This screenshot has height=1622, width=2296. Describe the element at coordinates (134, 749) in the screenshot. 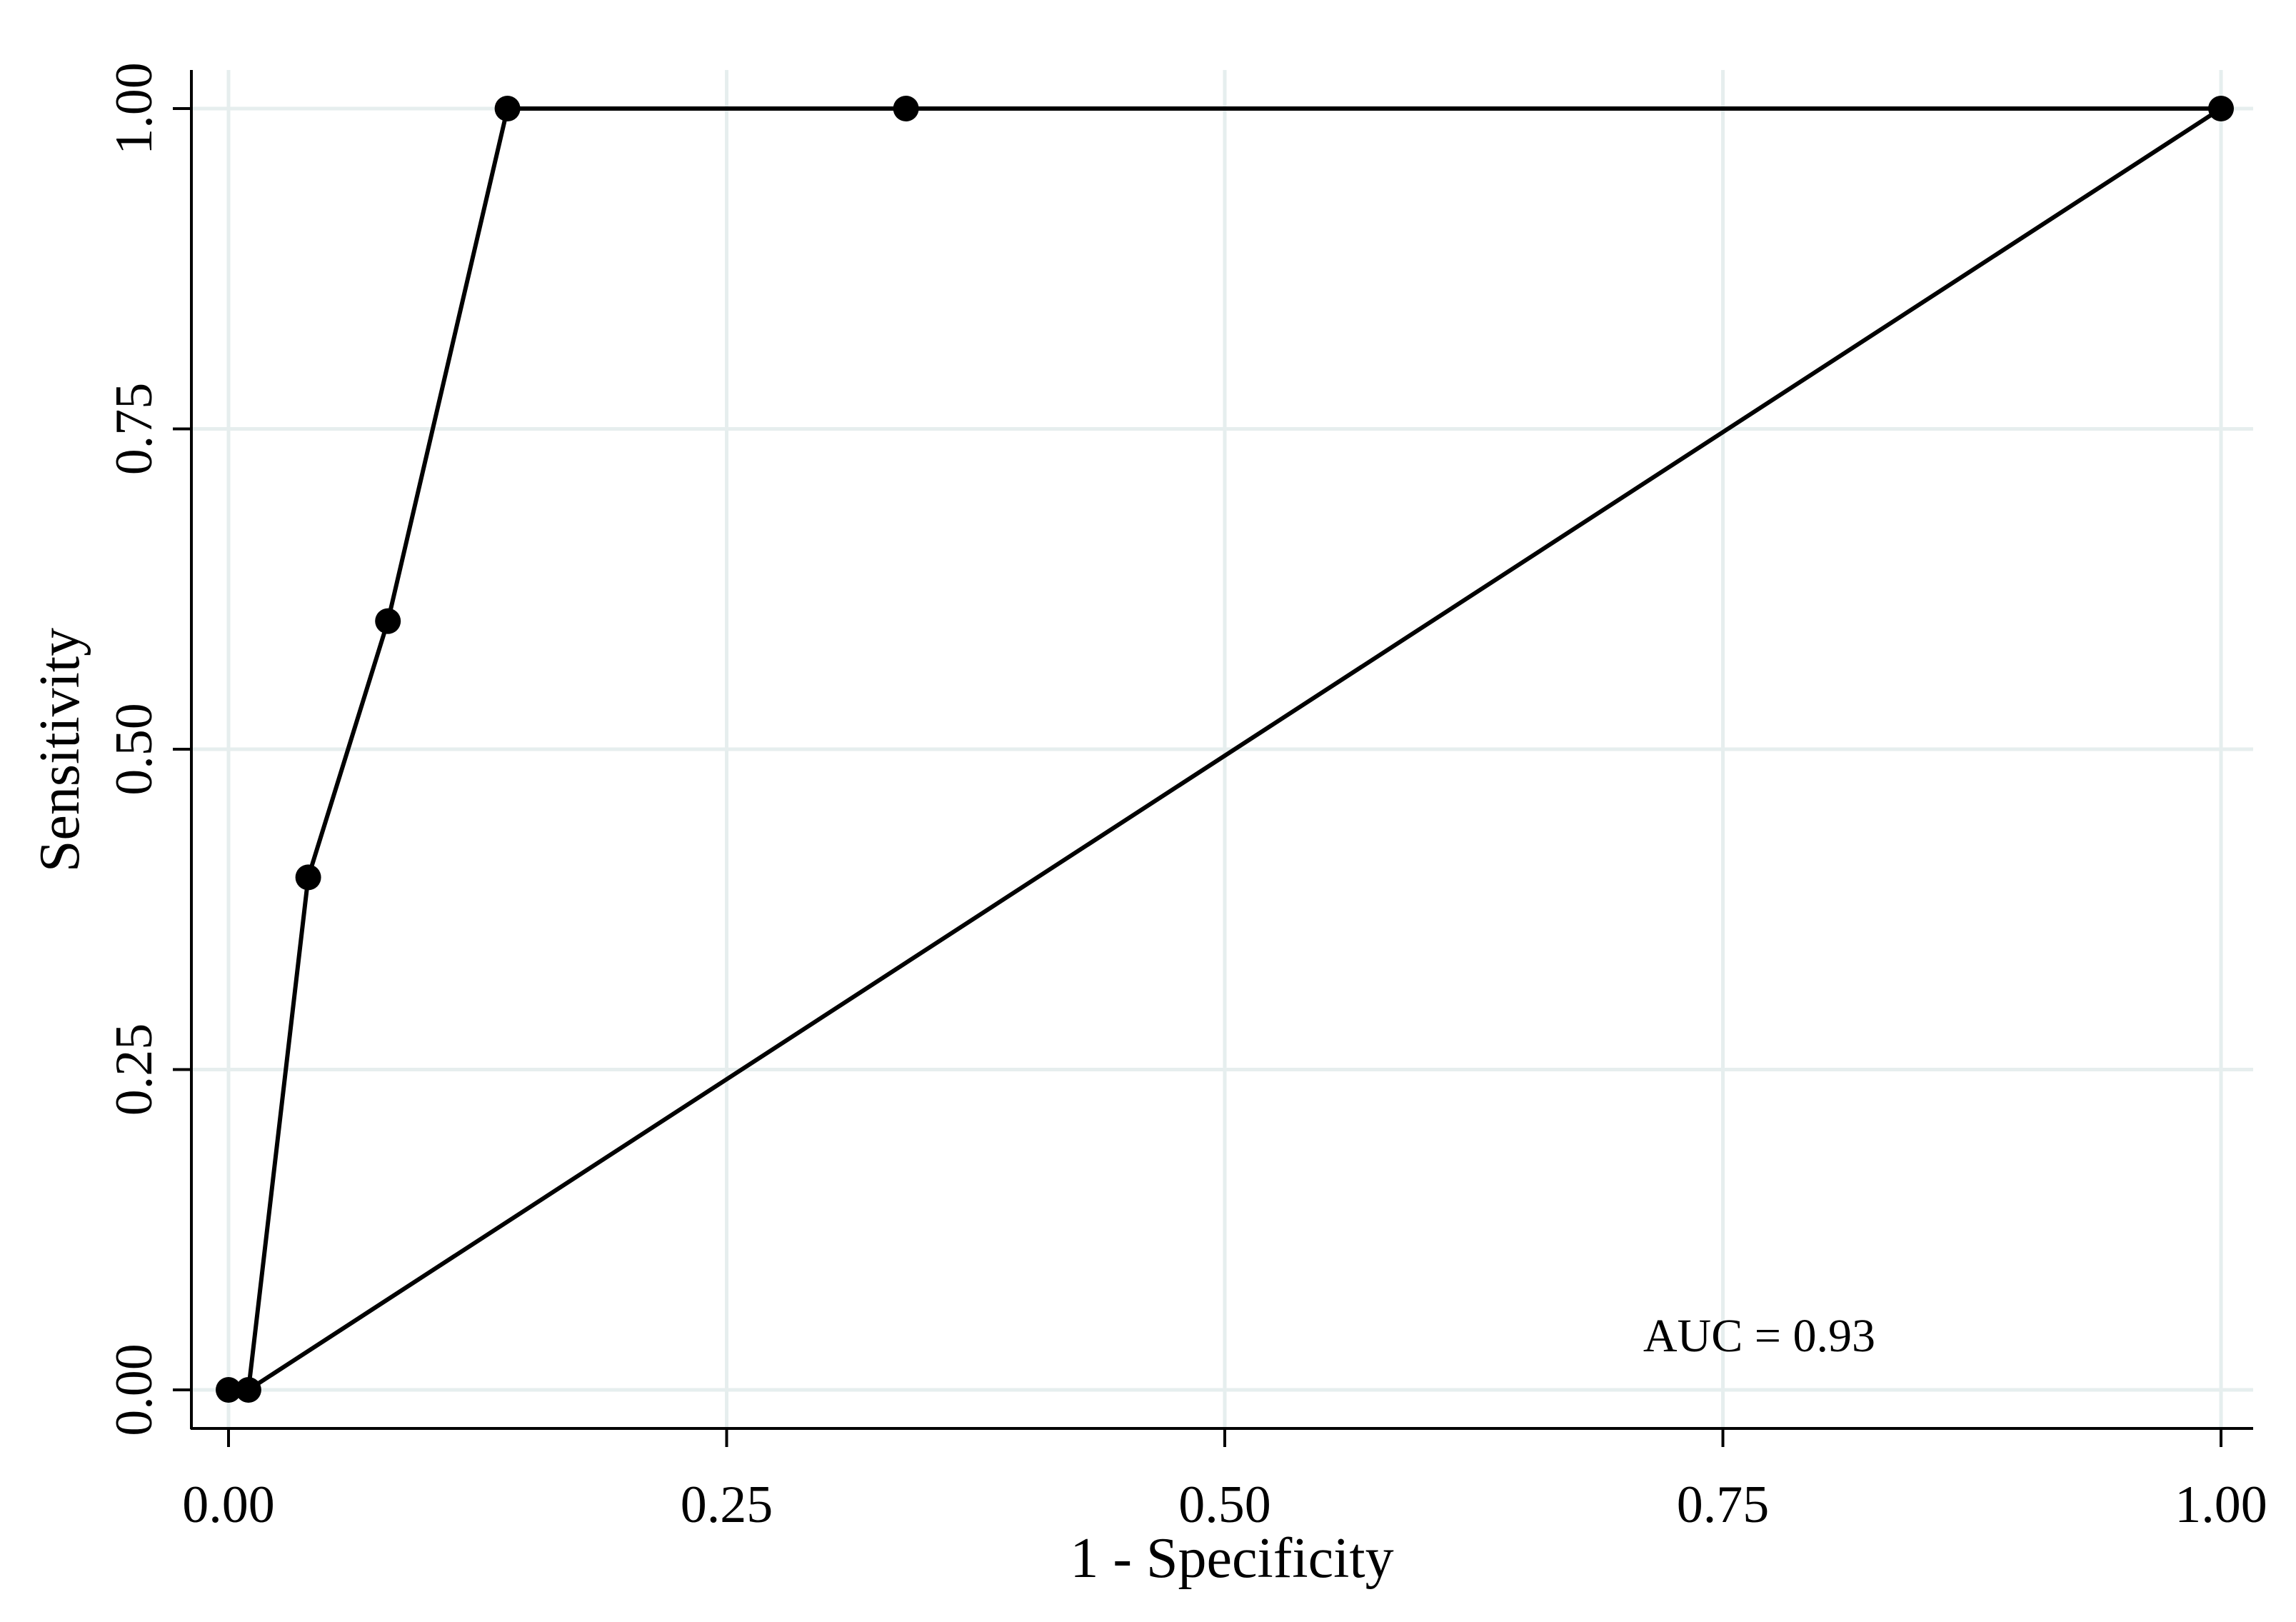

I see `y-tick-label: 0.50` at that location.